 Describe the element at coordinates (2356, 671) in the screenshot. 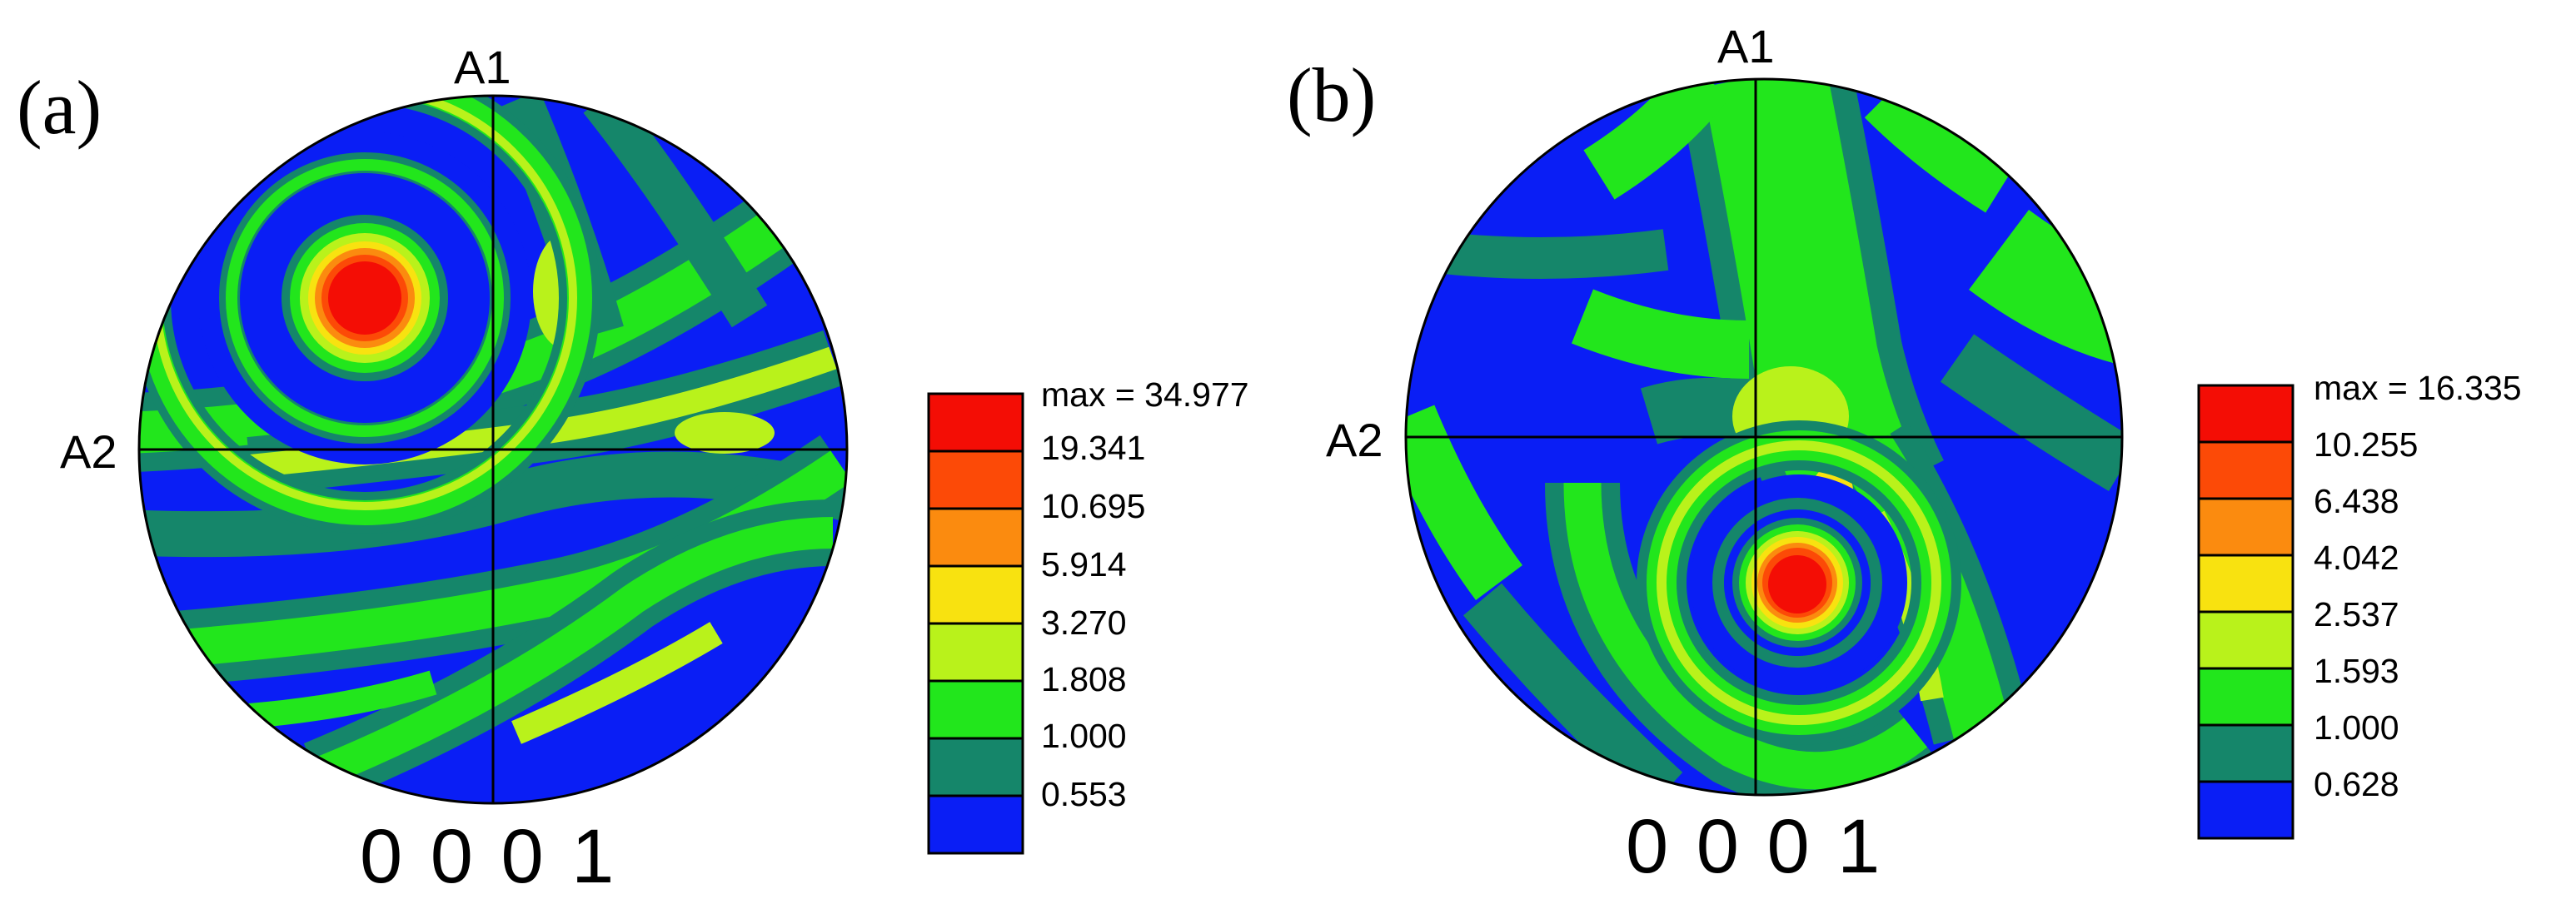

I see `legend-b-entry: 1.593` at that location.